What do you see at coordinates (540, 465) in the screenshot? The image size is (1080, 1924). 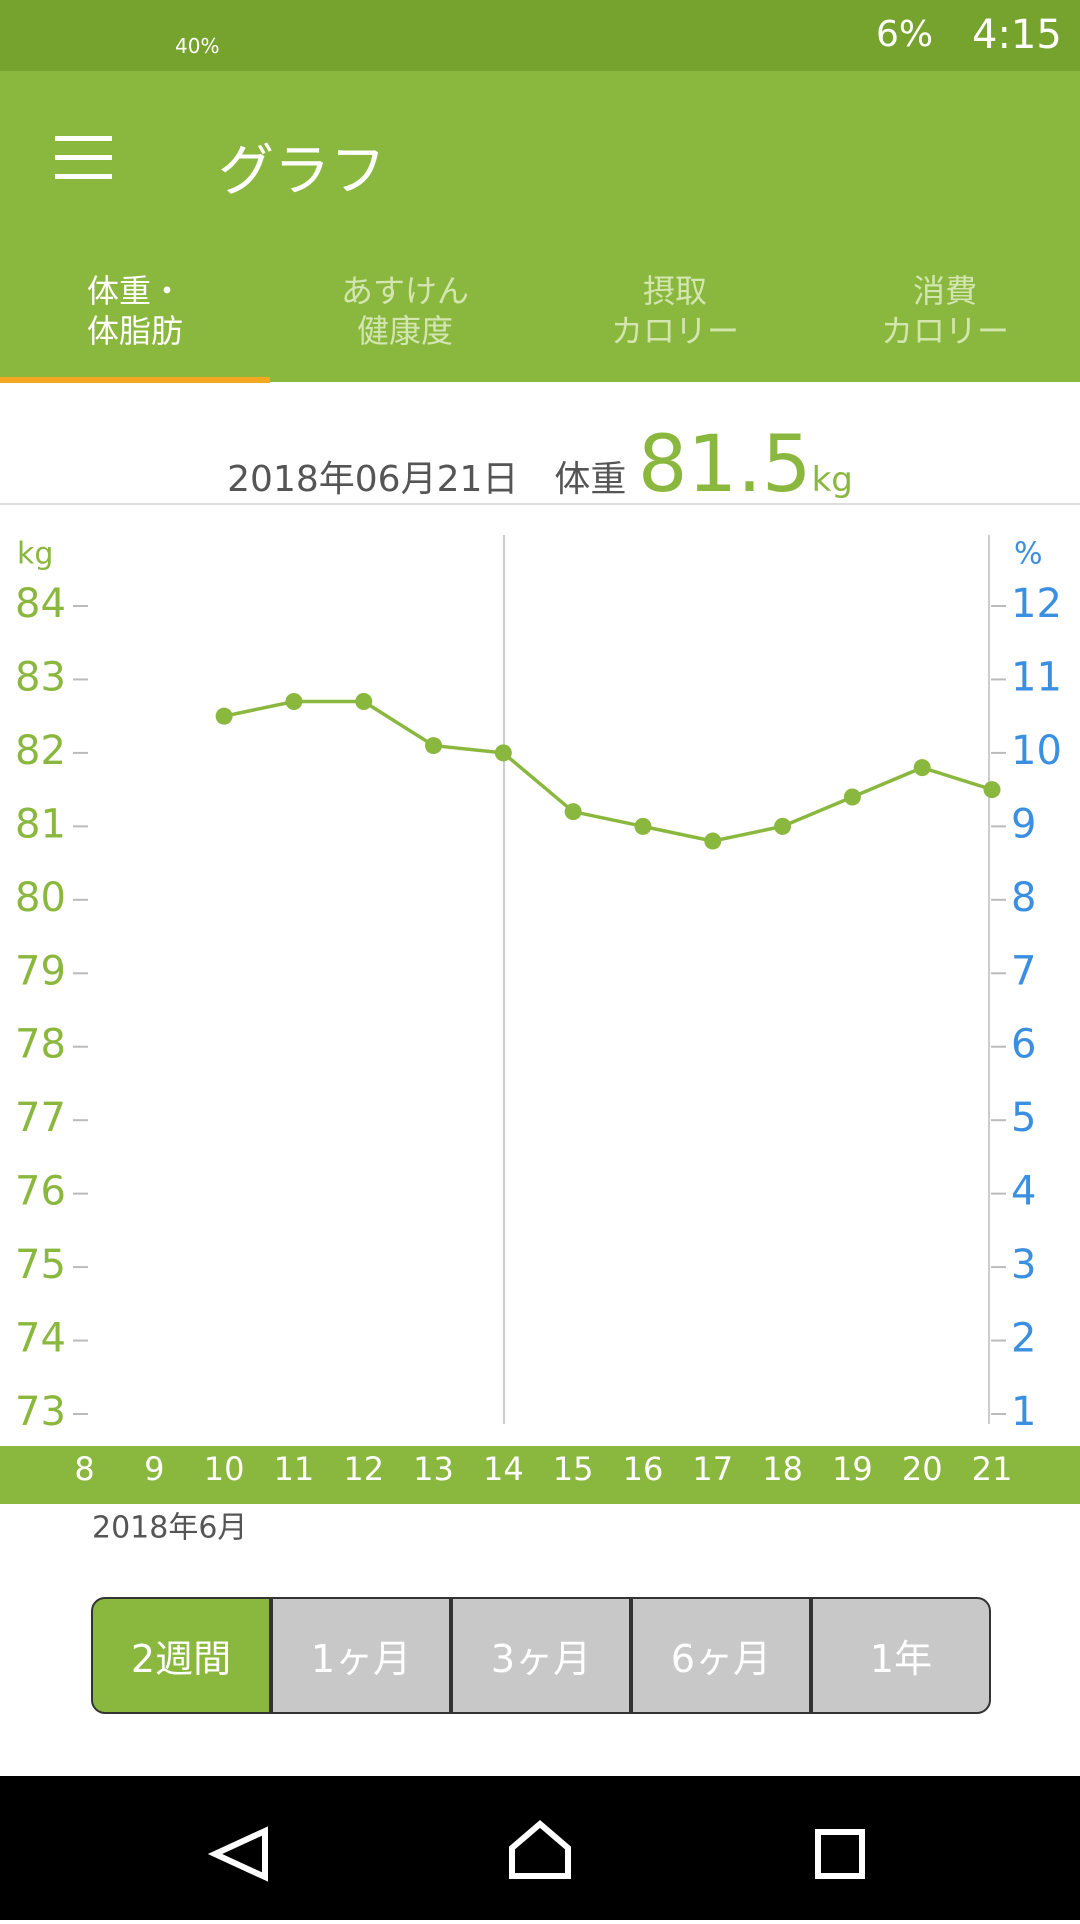 I see `summary: 2018年06月21日 体重 81.5kg` at bounding box center [540, 465].